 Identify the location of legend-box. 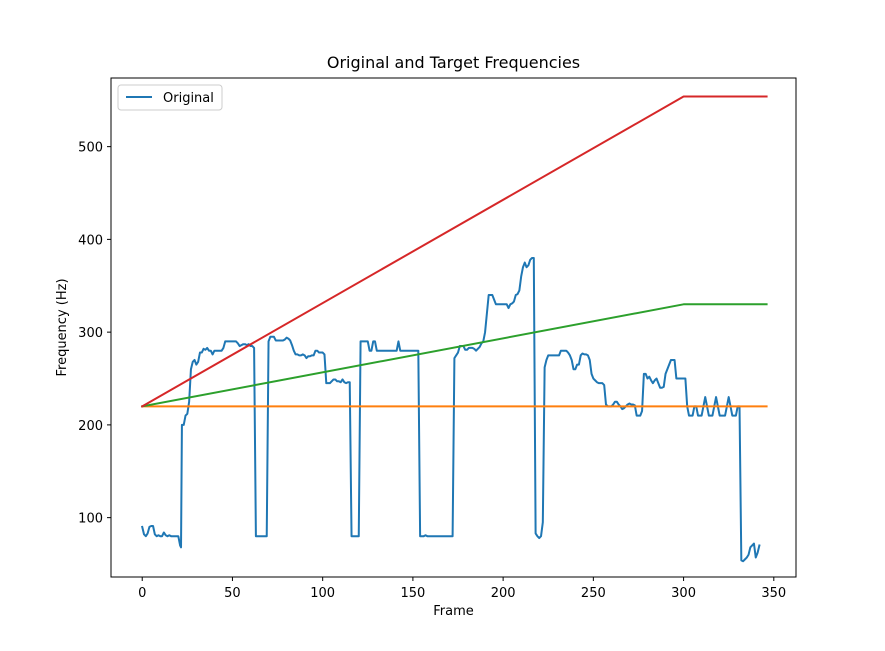
(170, 97).